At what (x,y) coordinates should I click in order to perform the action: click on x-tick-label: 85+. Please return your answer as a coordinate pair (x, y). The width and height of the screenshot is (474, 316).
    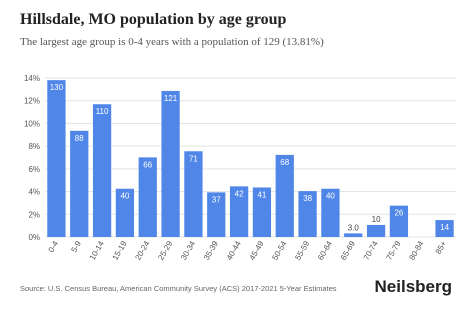
    Looking at the image, I should click on (441, 247).